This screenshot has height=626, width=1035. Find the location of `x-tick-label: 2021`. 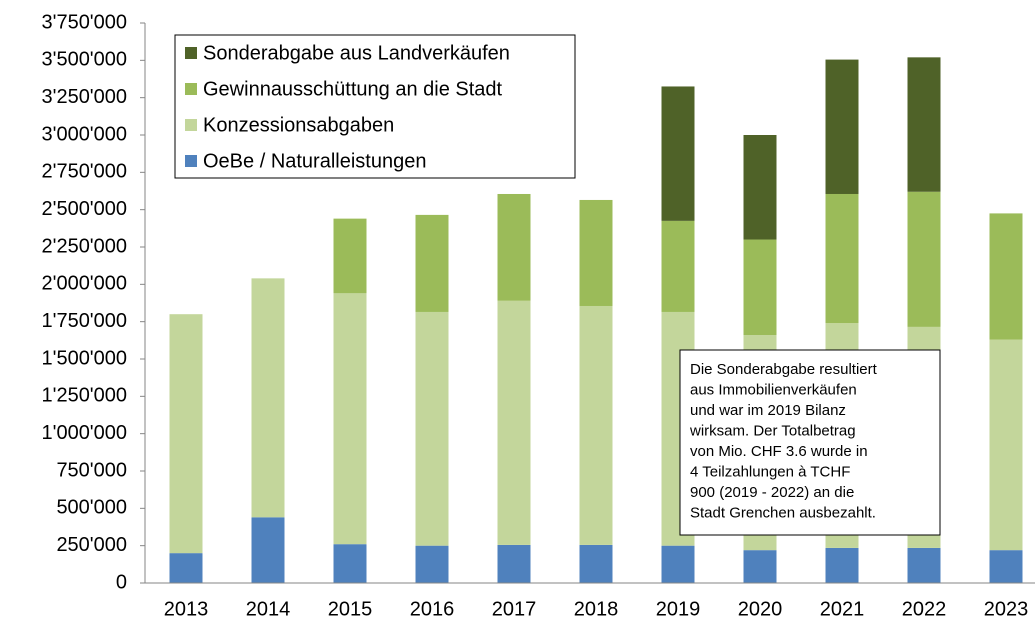

x-tick-label: 2021 is located at coordinates (842, 609).